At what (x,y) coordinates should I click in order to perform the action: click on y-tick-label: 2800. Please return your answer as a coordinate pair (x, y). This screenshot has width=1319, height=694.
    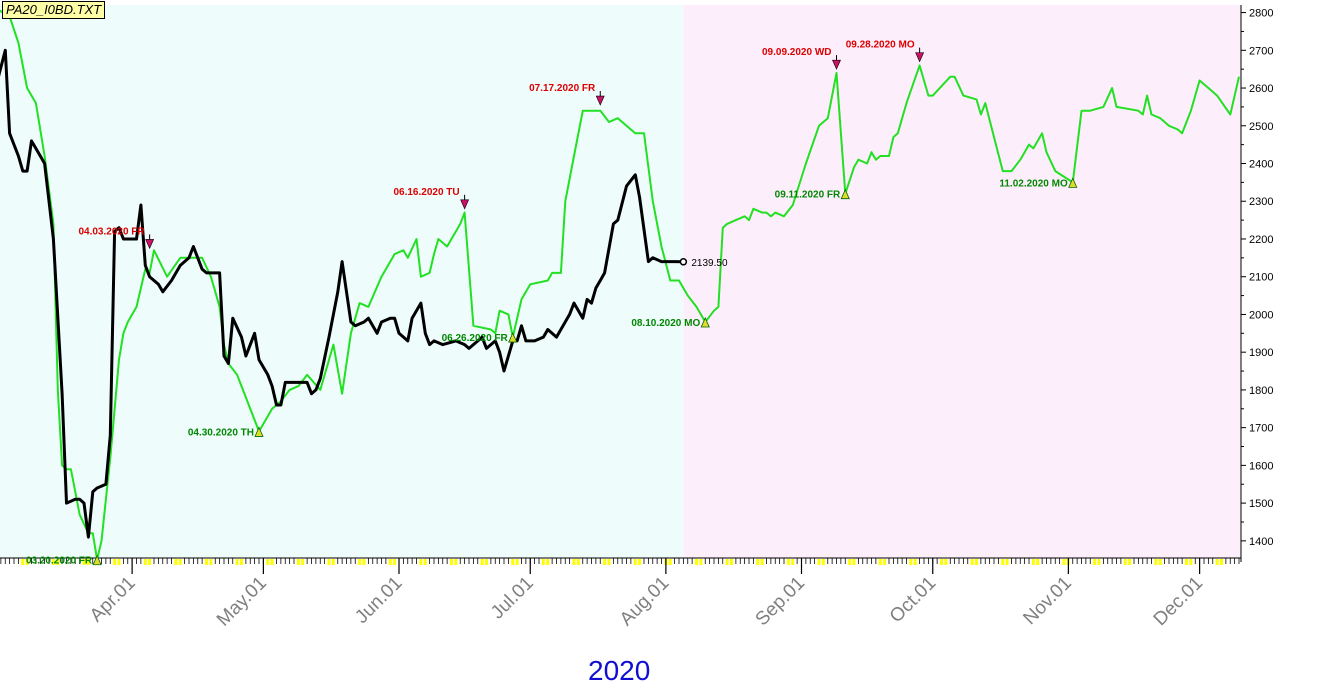
    Looking at the image, I should click on (1261, 14).